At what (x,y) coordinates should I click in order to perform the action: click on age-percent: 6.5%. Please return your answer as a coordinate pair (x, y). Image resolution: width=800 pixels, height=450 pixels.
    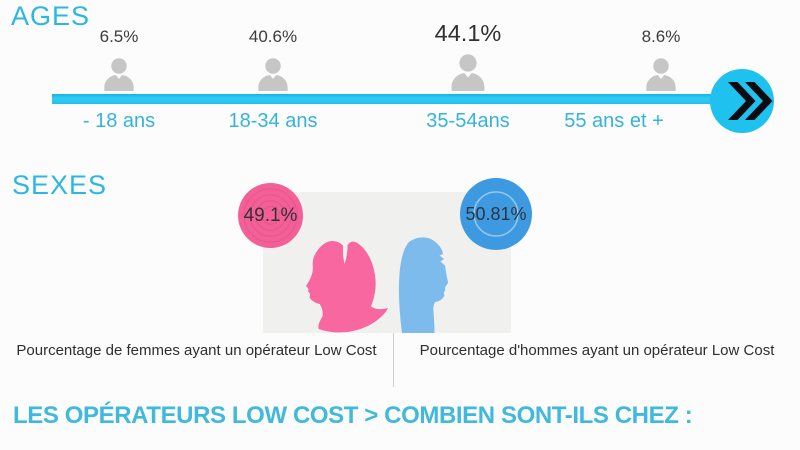
    Looking at the image, I should click on (119, 36).